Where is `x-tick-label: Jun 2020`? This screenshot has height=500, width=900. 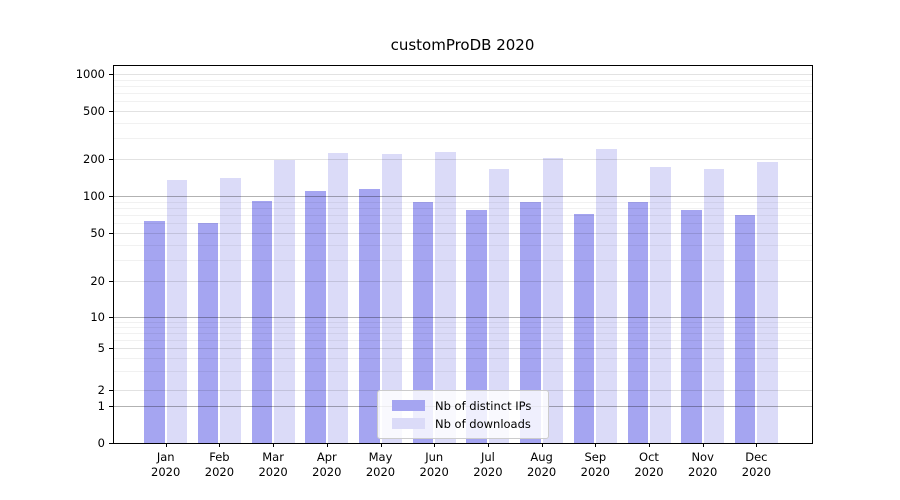 x-tick-label: Jun 2020 is located at coordinates (434, 465).